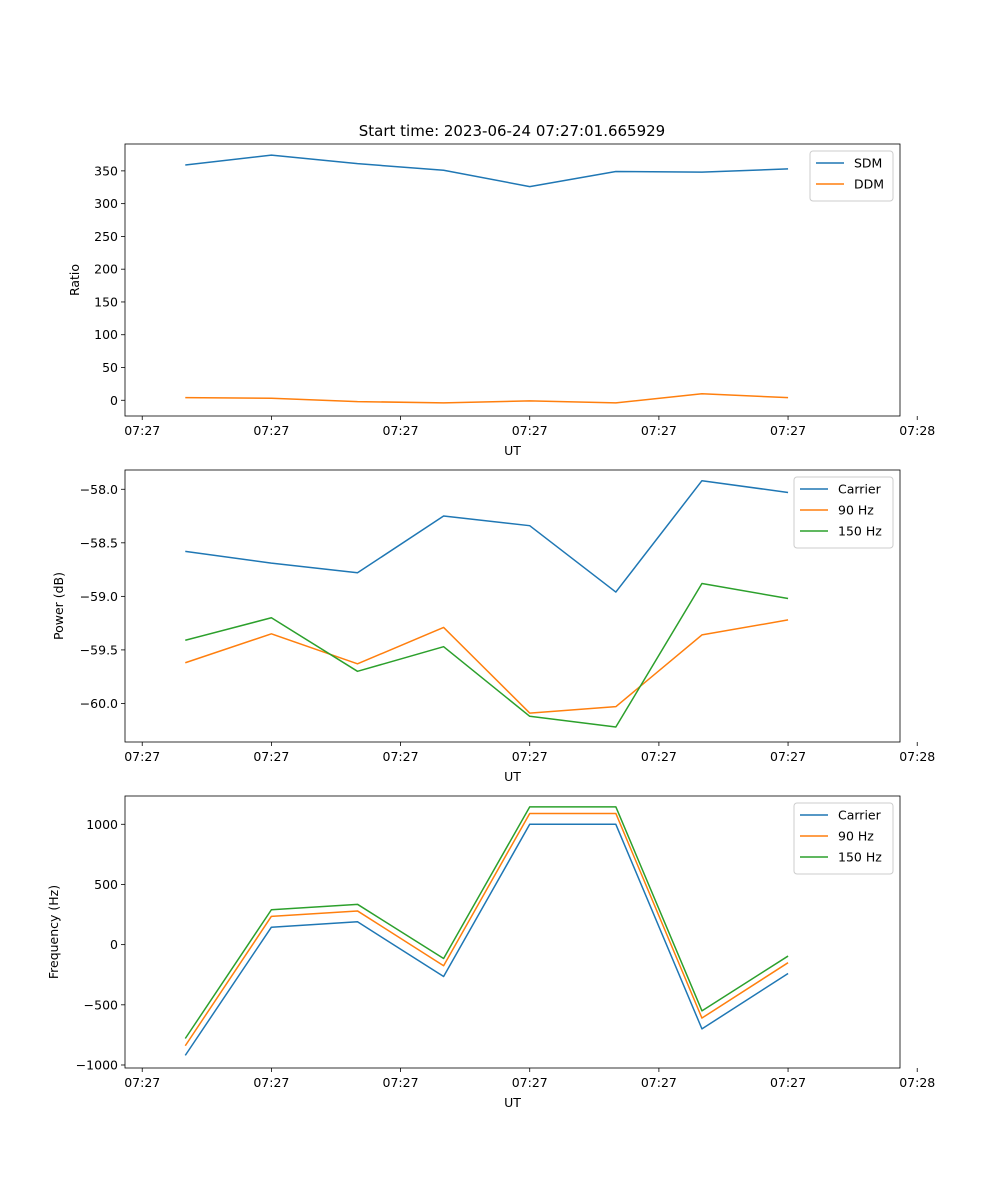 The width and height of the screenshot is (1000, 1200). What do you see at coordinates (851, 176) in the screenshot?
I see `legend: SDM DDM` at bounding box center [851, 176].